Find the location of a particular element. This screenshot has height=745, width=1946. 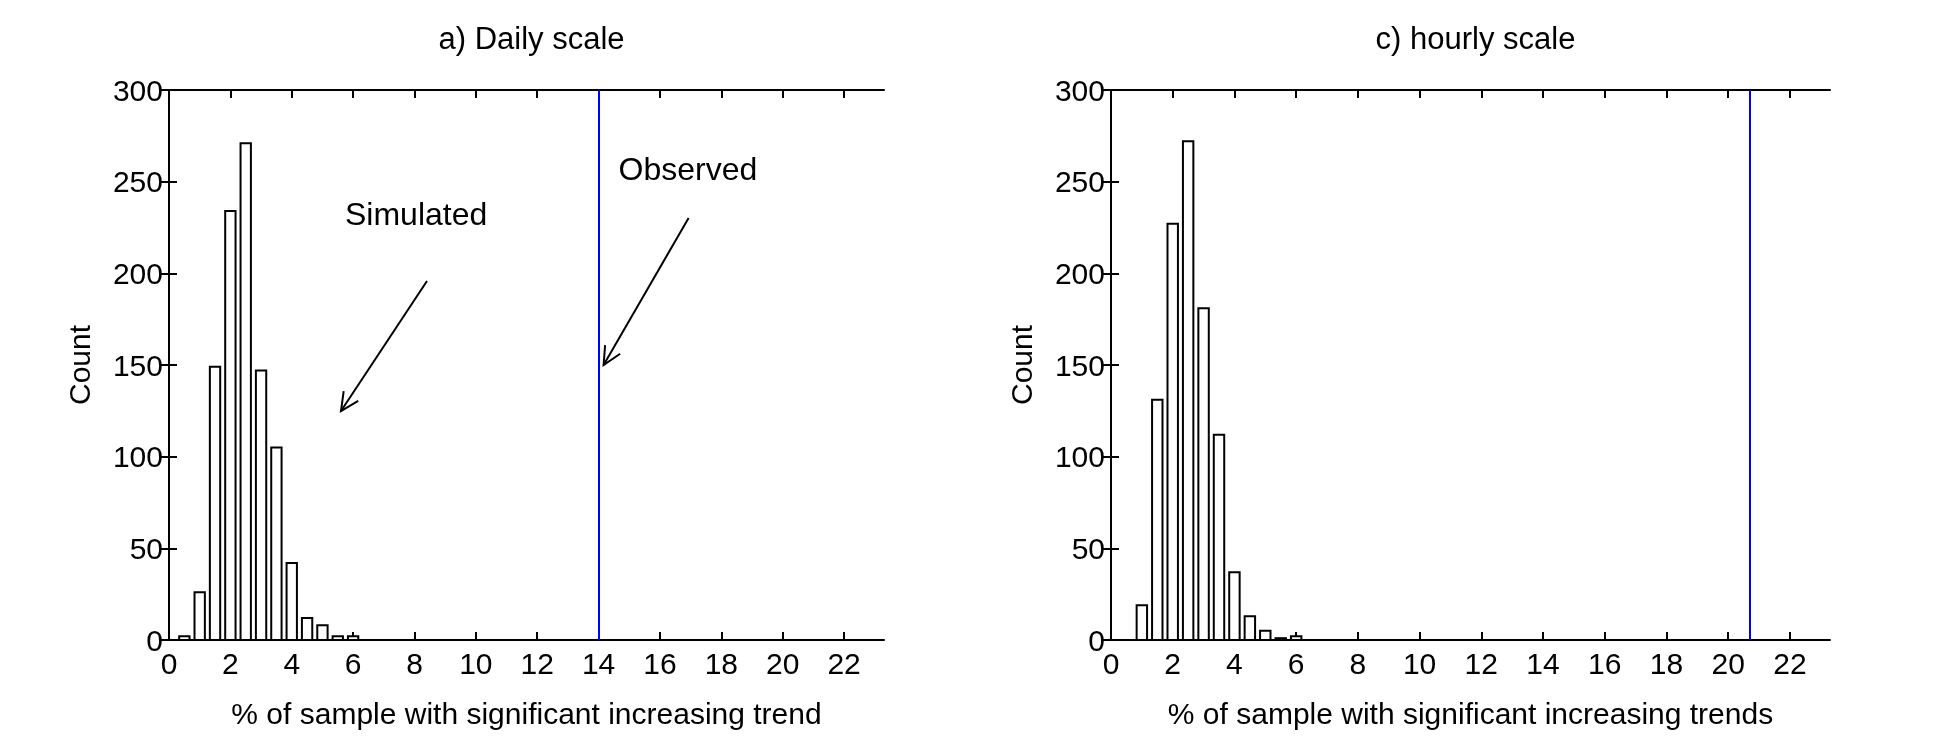

x-axis-title: % of sample with significant increasing trends is located at coordinates (1470, 713).